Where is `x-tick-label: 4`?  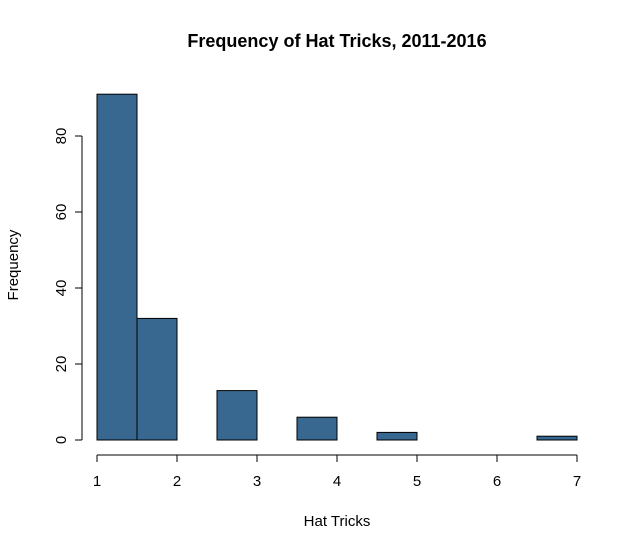
x-tick-label: 4 is located at coordinates (337, 481).